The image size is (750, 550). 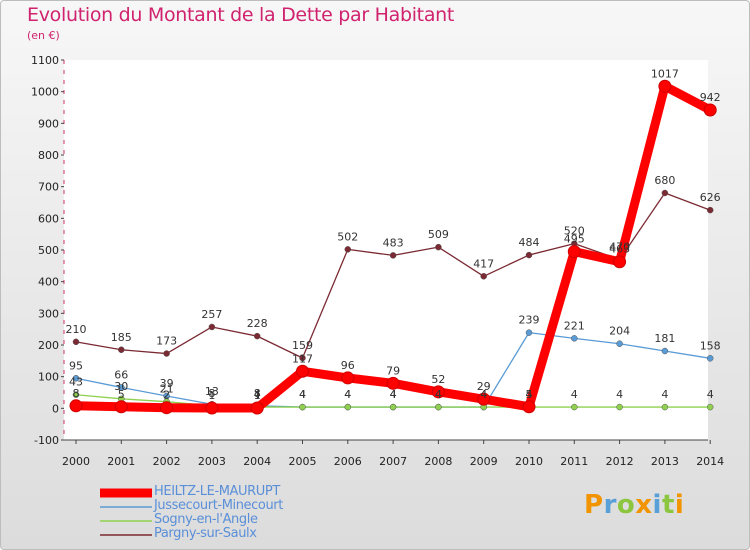 What do you see at coordinates (257, 323) in the screenshot?
I see `data-label-pargny-sur-saulx: 228` at bounding box center [257, 323].